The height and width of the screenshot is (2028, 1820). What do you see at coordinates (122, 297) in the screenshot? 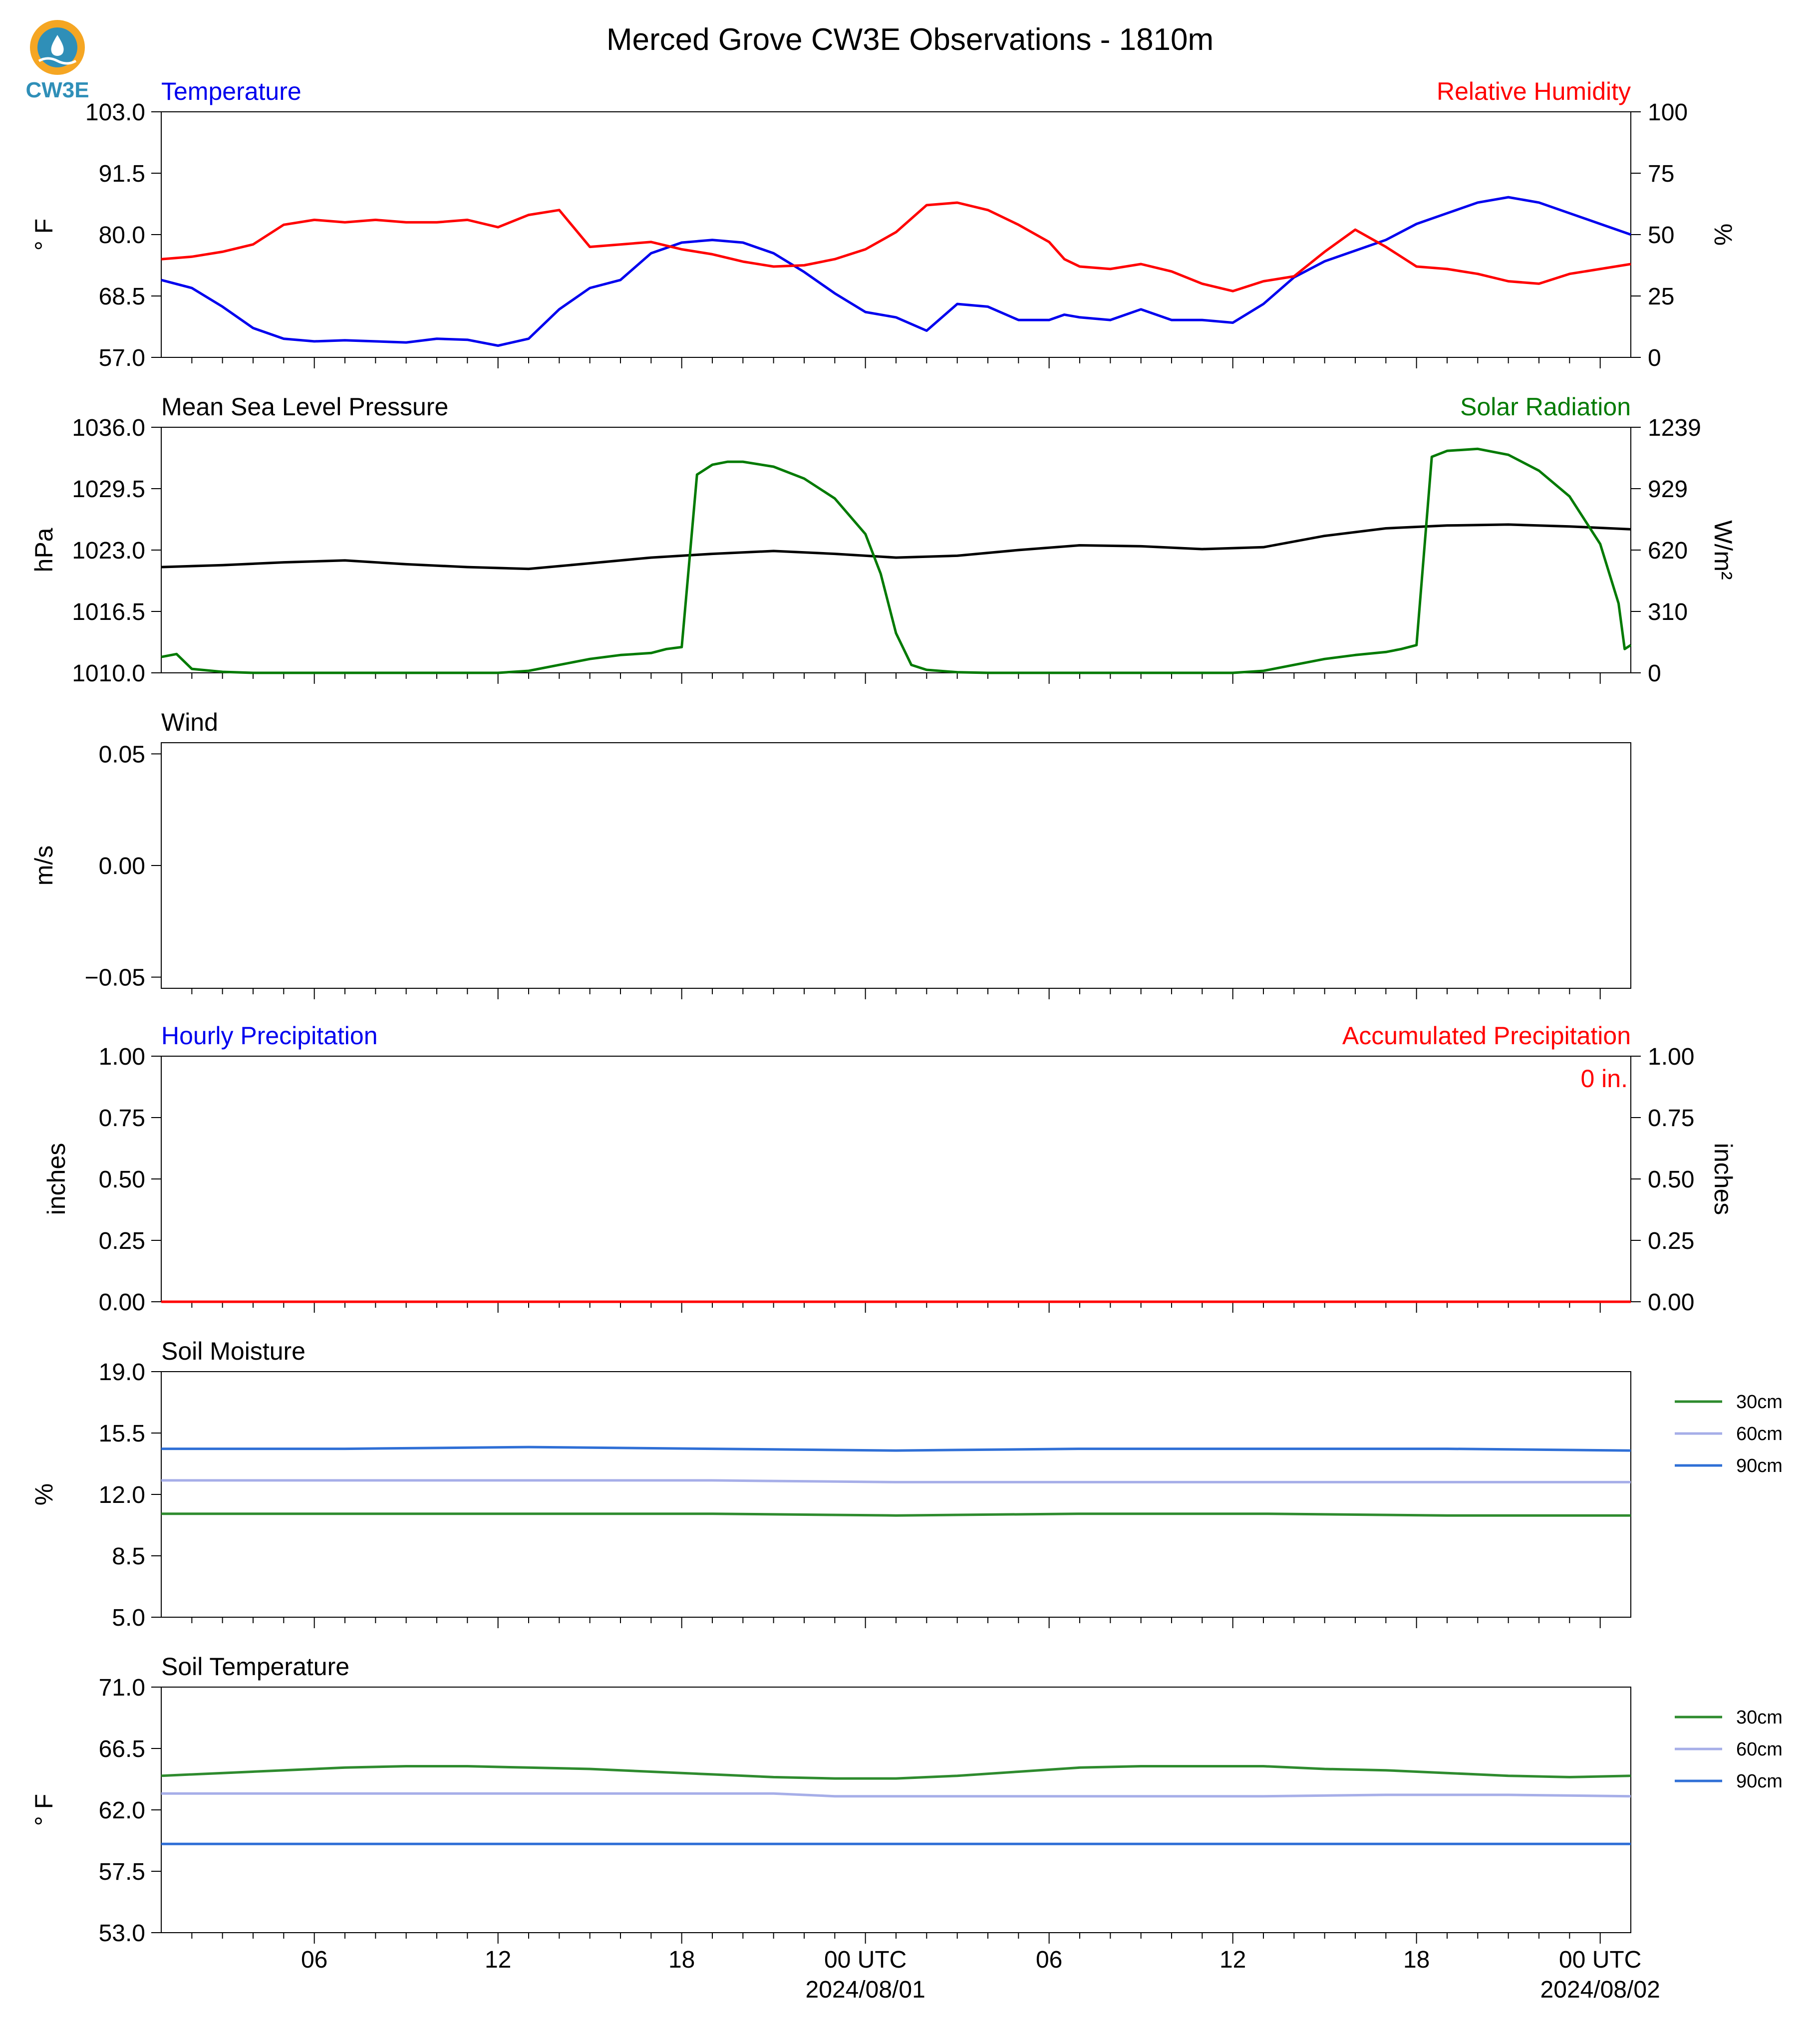
I see `y-left-tick-label: 68.5` at bounding box center [122, 297].